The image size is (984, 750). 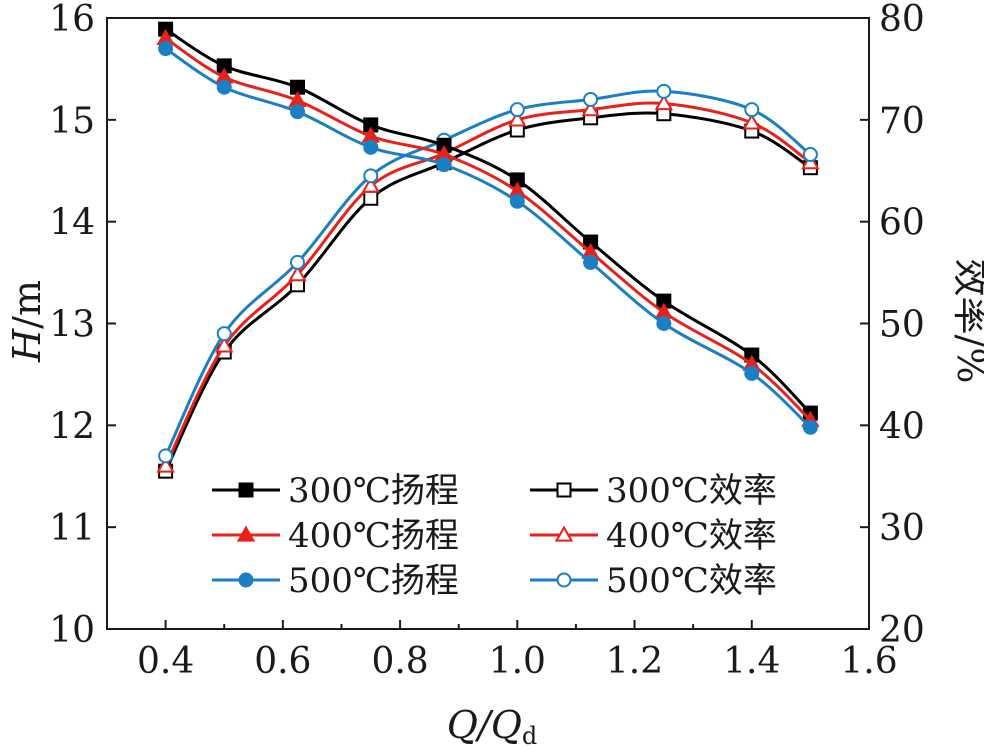 What do you see at coordinates (517, 661) in the screenshot?
I see `x-tick-label-4: 1.0` at bounding box center [517, 661].